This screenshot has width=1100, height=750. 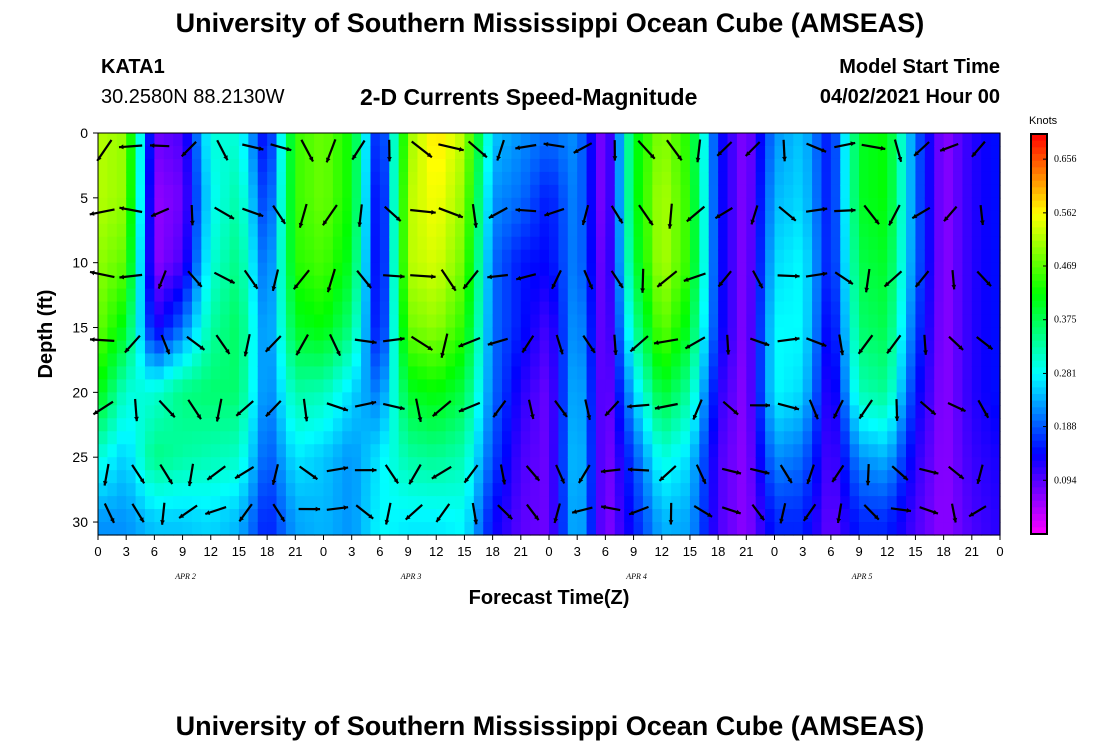 I want to click on colorbar-tick-label: 0.562, so click(x=1065, y=213).